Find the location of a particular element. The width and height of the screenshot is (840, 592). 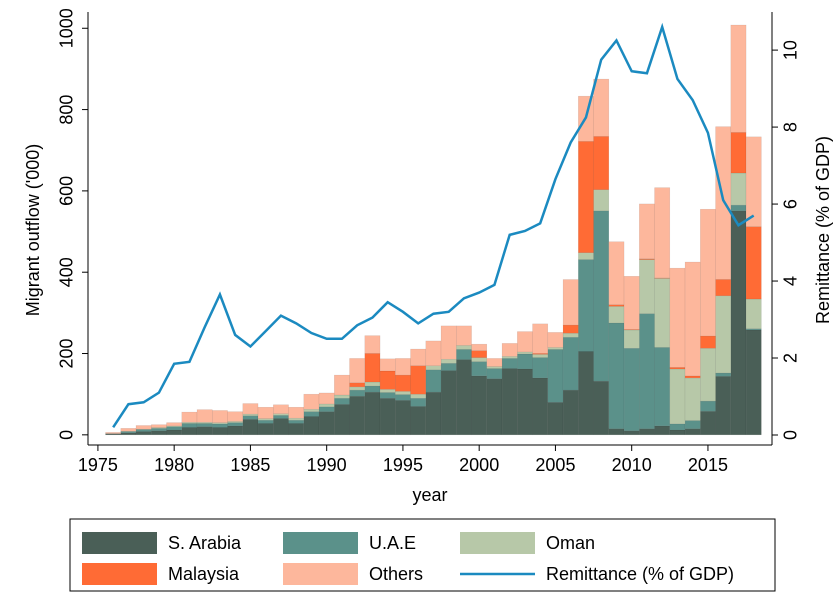

x-tick-label: 1975 is located at coordinates (98, 465).